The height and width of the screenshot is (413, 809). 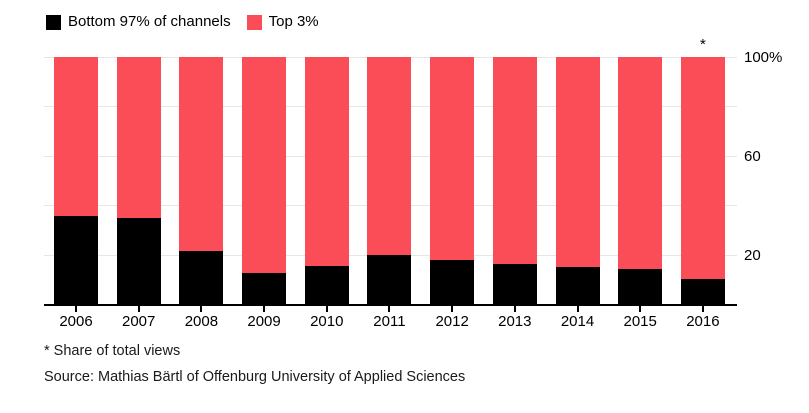 I want to click on bar-2007, so click(x=138, y=184).